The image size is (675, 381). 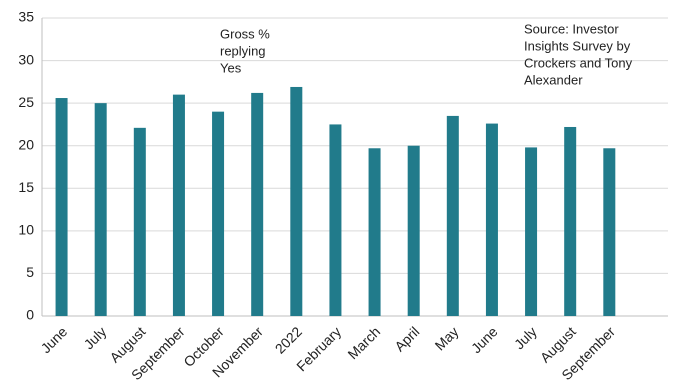 What do you see at coordinates (26, 144) in the screenshot?
I see `y-tick-label: 20` at bounding box center [26, 144].